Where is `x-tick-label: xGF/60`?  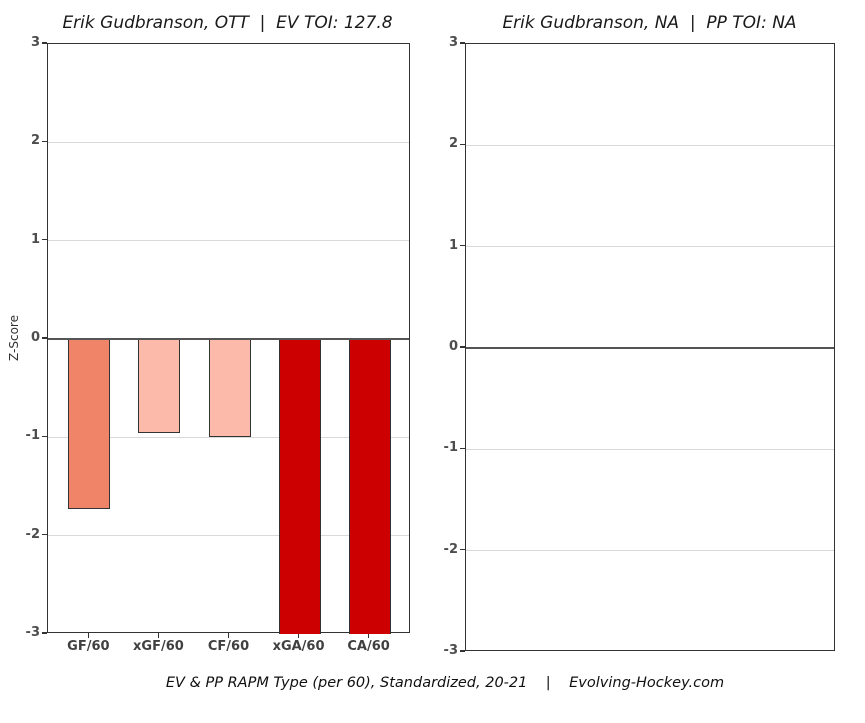 x-tick-label: xGF/60 is located at coordinates (158, 646).